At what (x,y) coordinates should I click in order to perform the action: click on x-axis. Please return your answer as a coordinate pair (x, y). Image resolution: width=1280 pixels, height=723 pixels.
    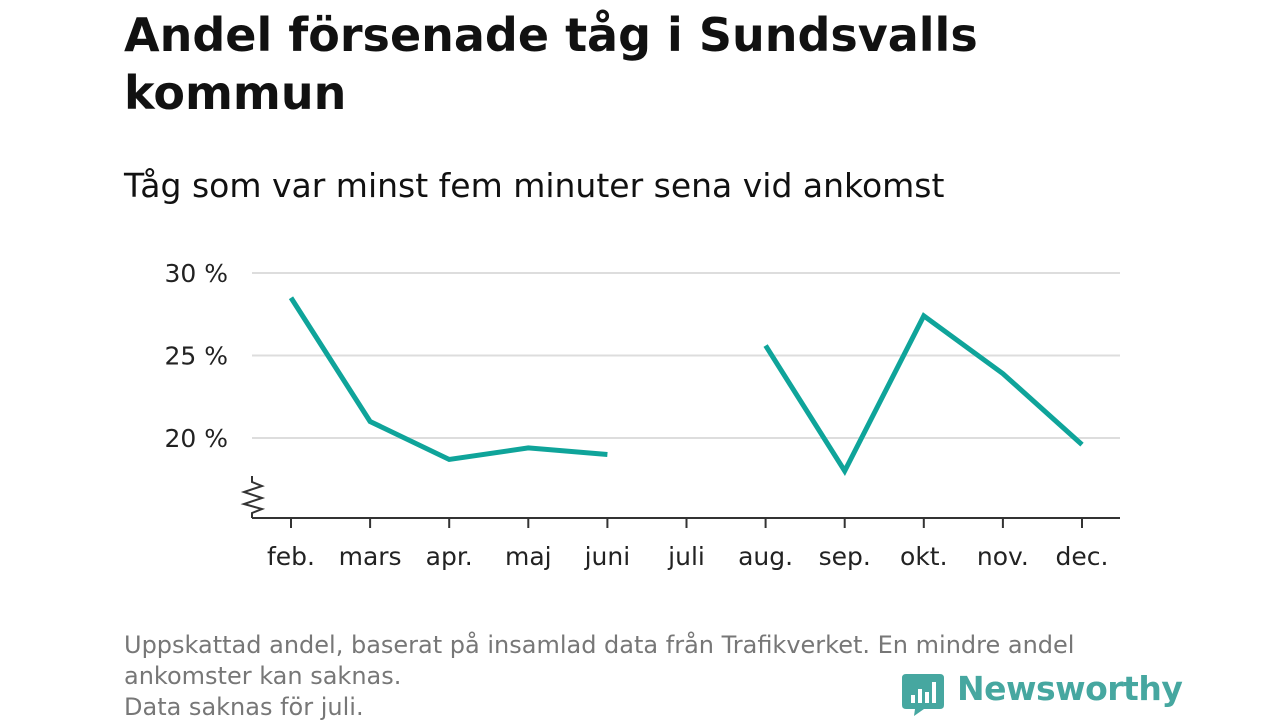
    Looking at the image, I should click on (680, 502).